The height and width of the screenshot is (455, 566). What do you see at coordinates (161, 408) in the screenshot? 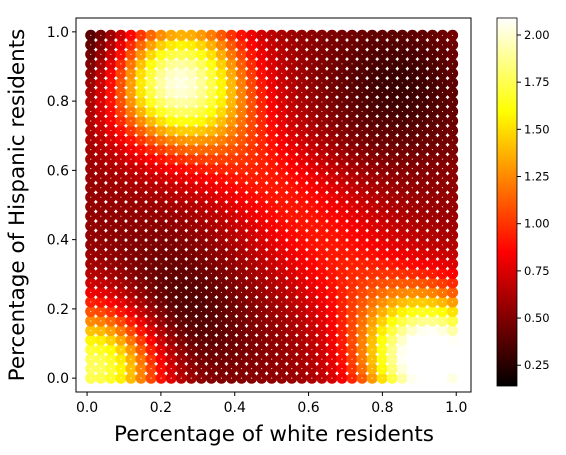
I see `x-tick-label: 0.2` at bounding box center [161, 408].